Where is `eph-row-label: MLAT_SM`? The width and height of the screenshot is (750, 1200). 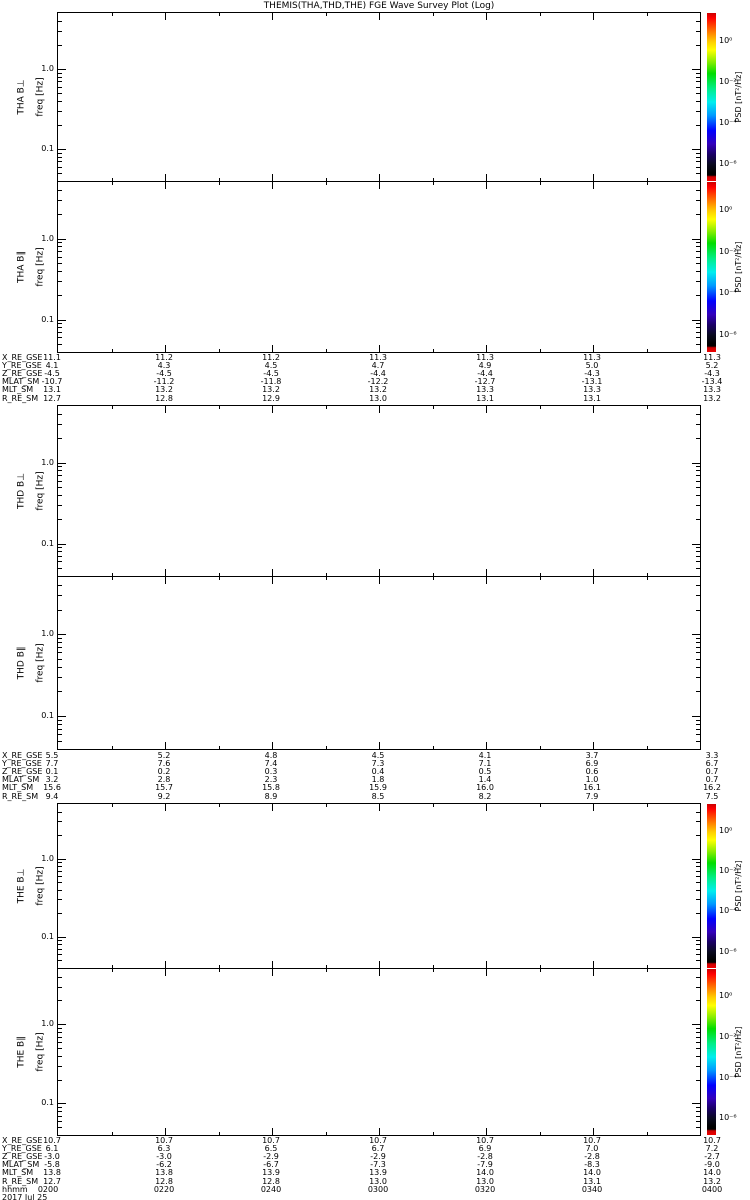
eph-row-label: MLAT_SM is located at coordinates (21, 1164).